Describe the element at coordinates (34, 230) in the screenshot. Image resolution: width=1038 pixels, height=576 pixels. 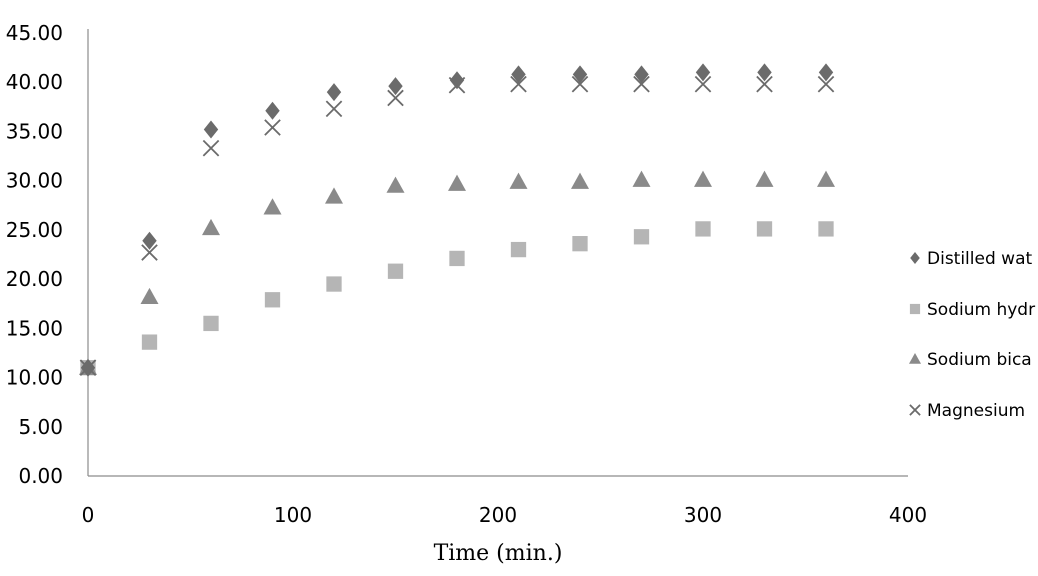
I see `y-tick-label: 25.00` at that location.